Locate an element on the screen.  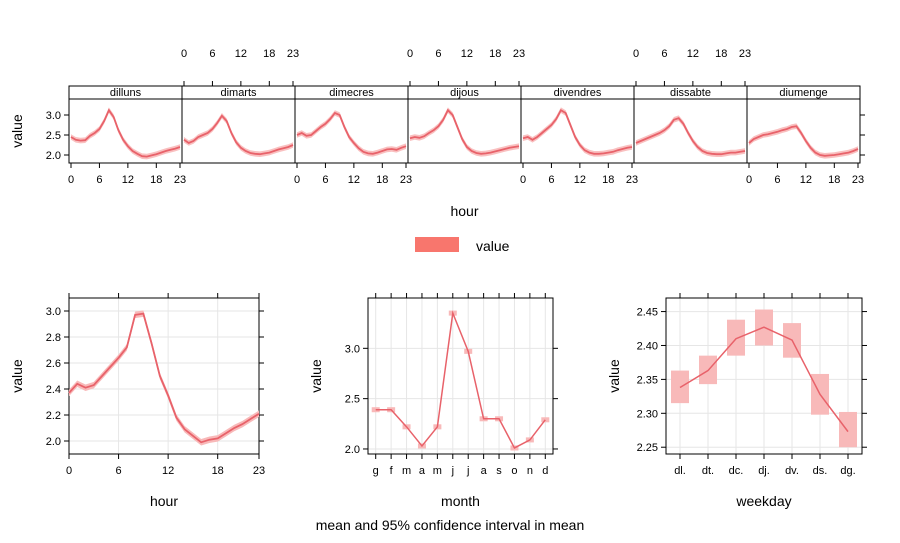
series-line-dimecres is located at coordinates (351, 133).